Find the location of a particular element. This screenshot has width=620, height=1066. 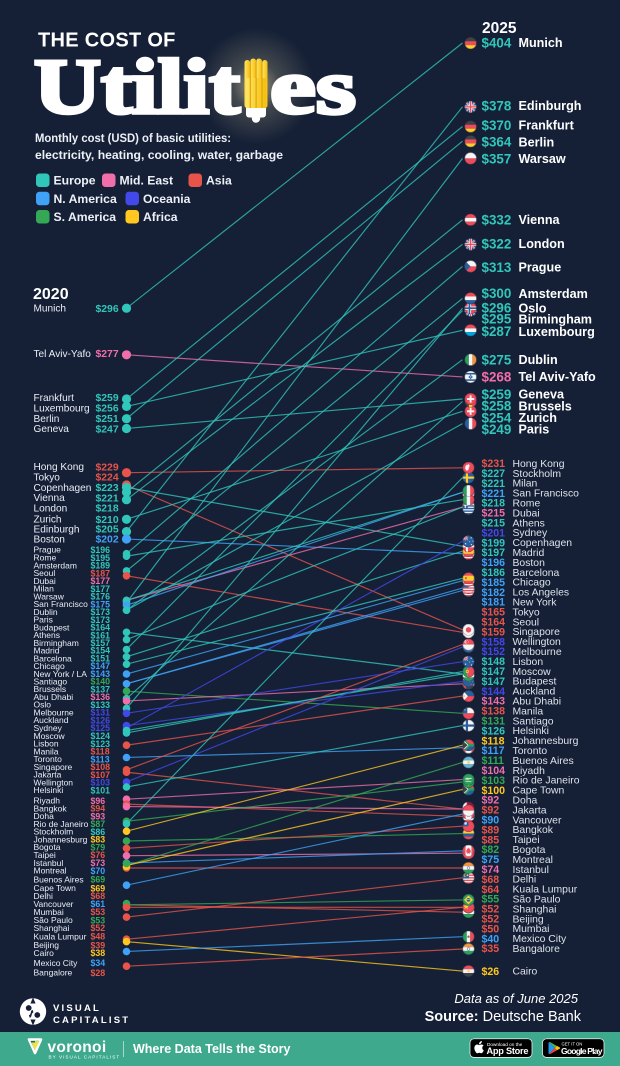

svg-text: $218 is located at coordinates (494, 504).